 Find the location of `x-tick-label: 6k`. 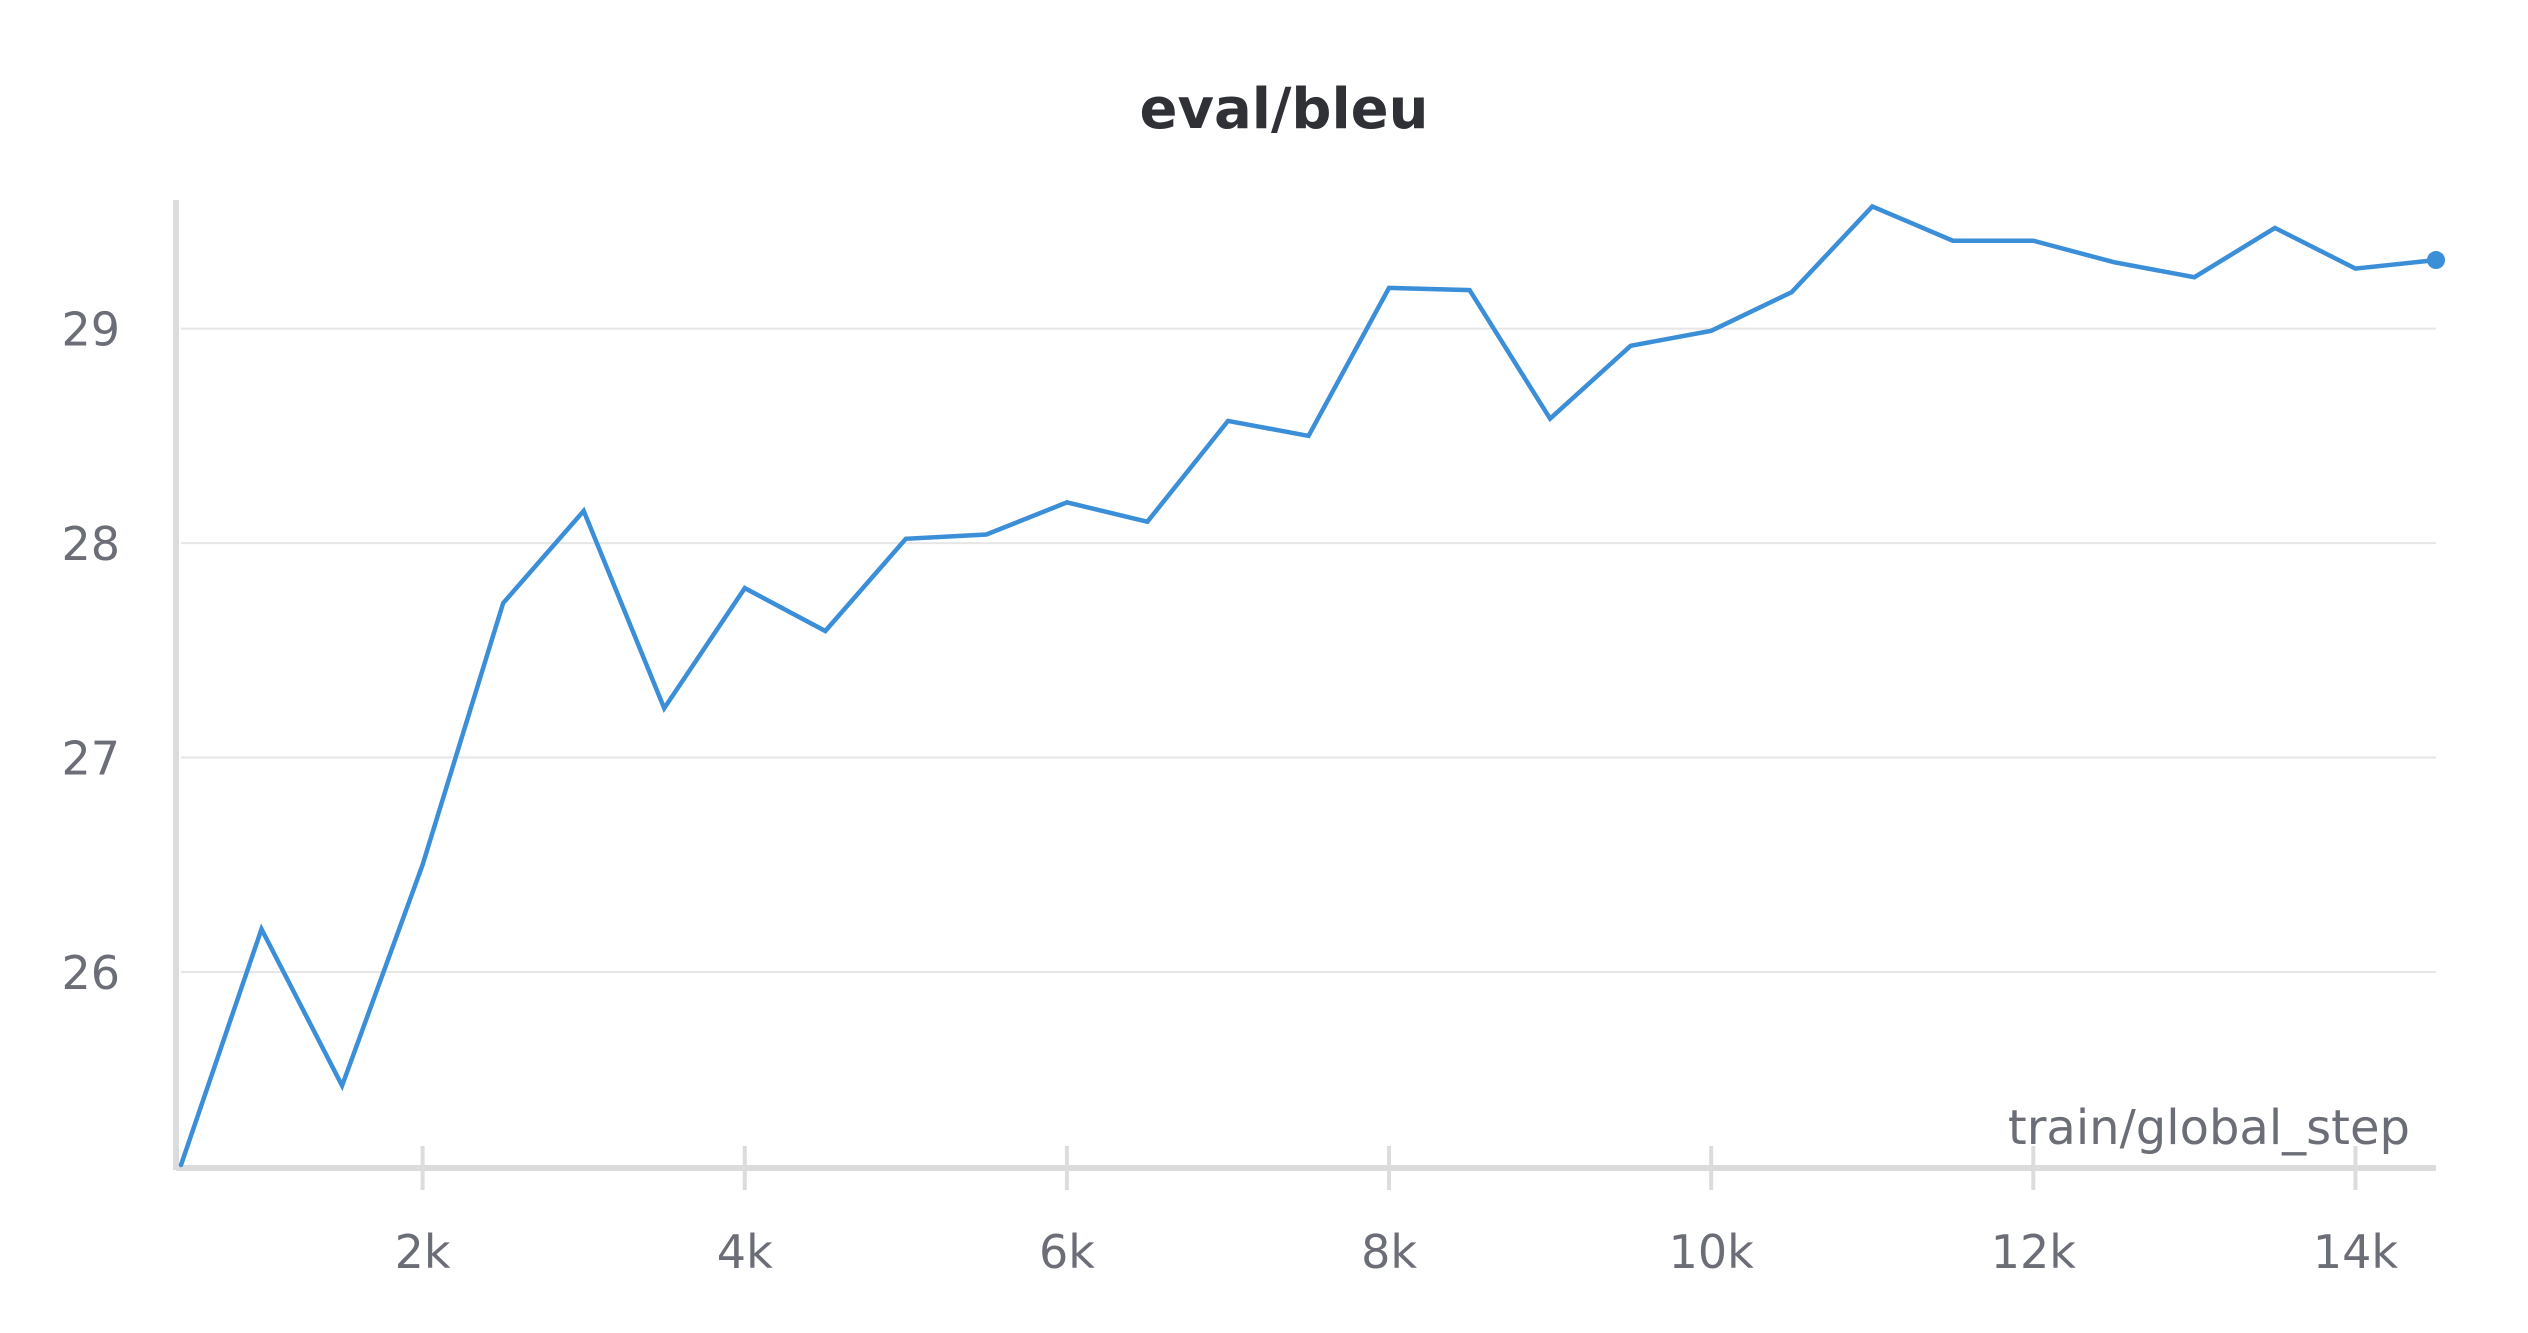

x-tick-label: 6k is located at coordinates (1067, 1252).